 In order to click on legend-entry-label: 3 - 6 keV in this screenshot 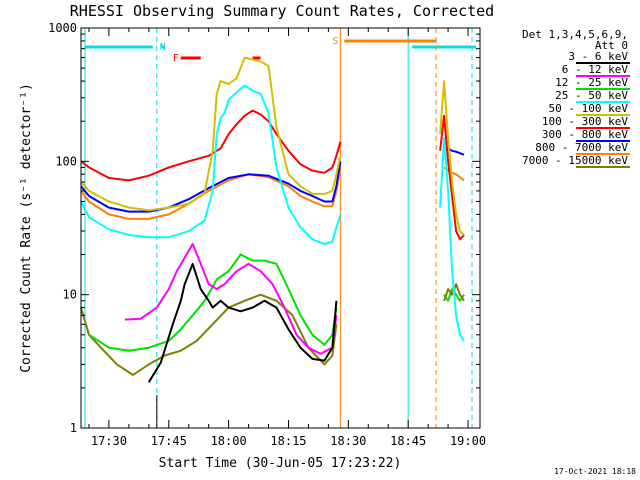, I will do `click(598, 56)`.